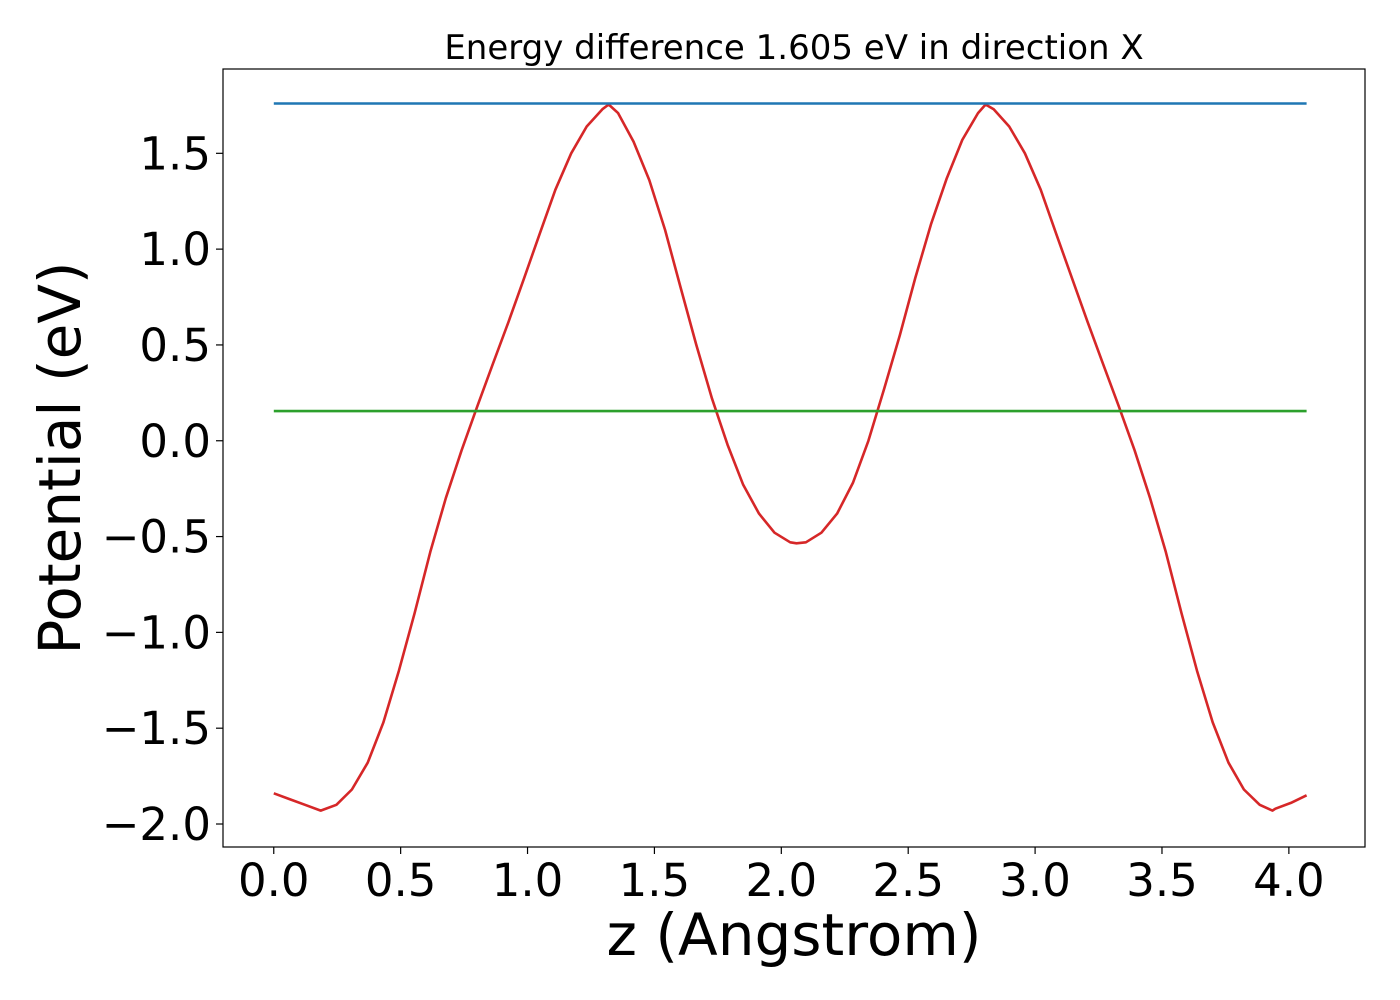 The width and height of the screenshot is (1400, 1000). What do you see at coordinates (156, 824) in the screenshot?
I see `y-tick-label: −2.0` at bounding box center [156, 824].